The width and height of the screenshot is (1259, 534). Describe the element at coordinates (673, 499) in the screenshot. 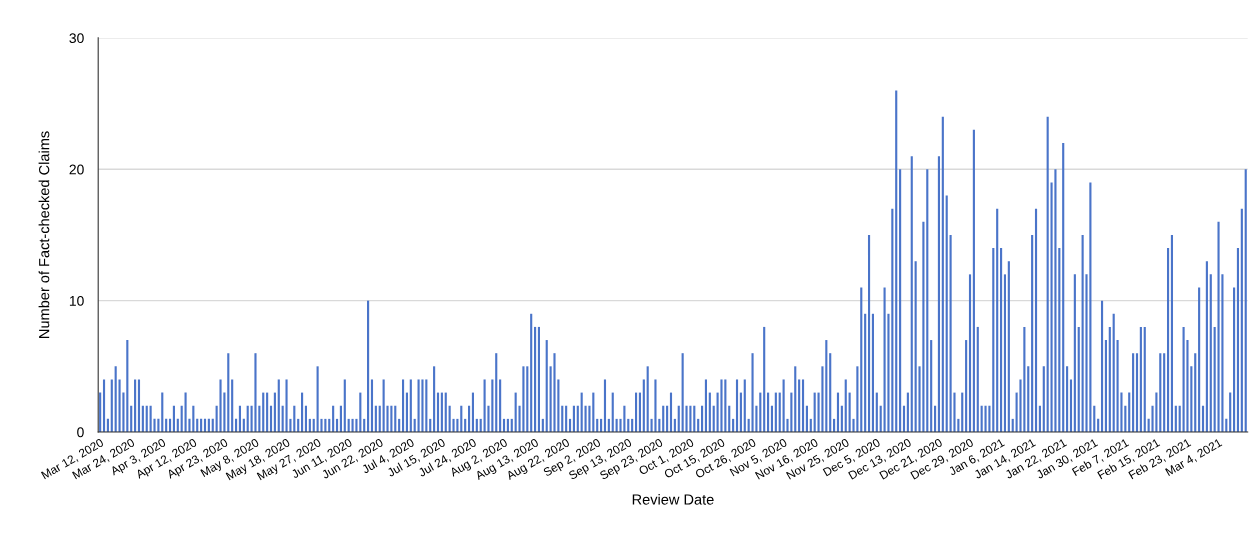

I see `x-axis-title: Review Date` at that location.